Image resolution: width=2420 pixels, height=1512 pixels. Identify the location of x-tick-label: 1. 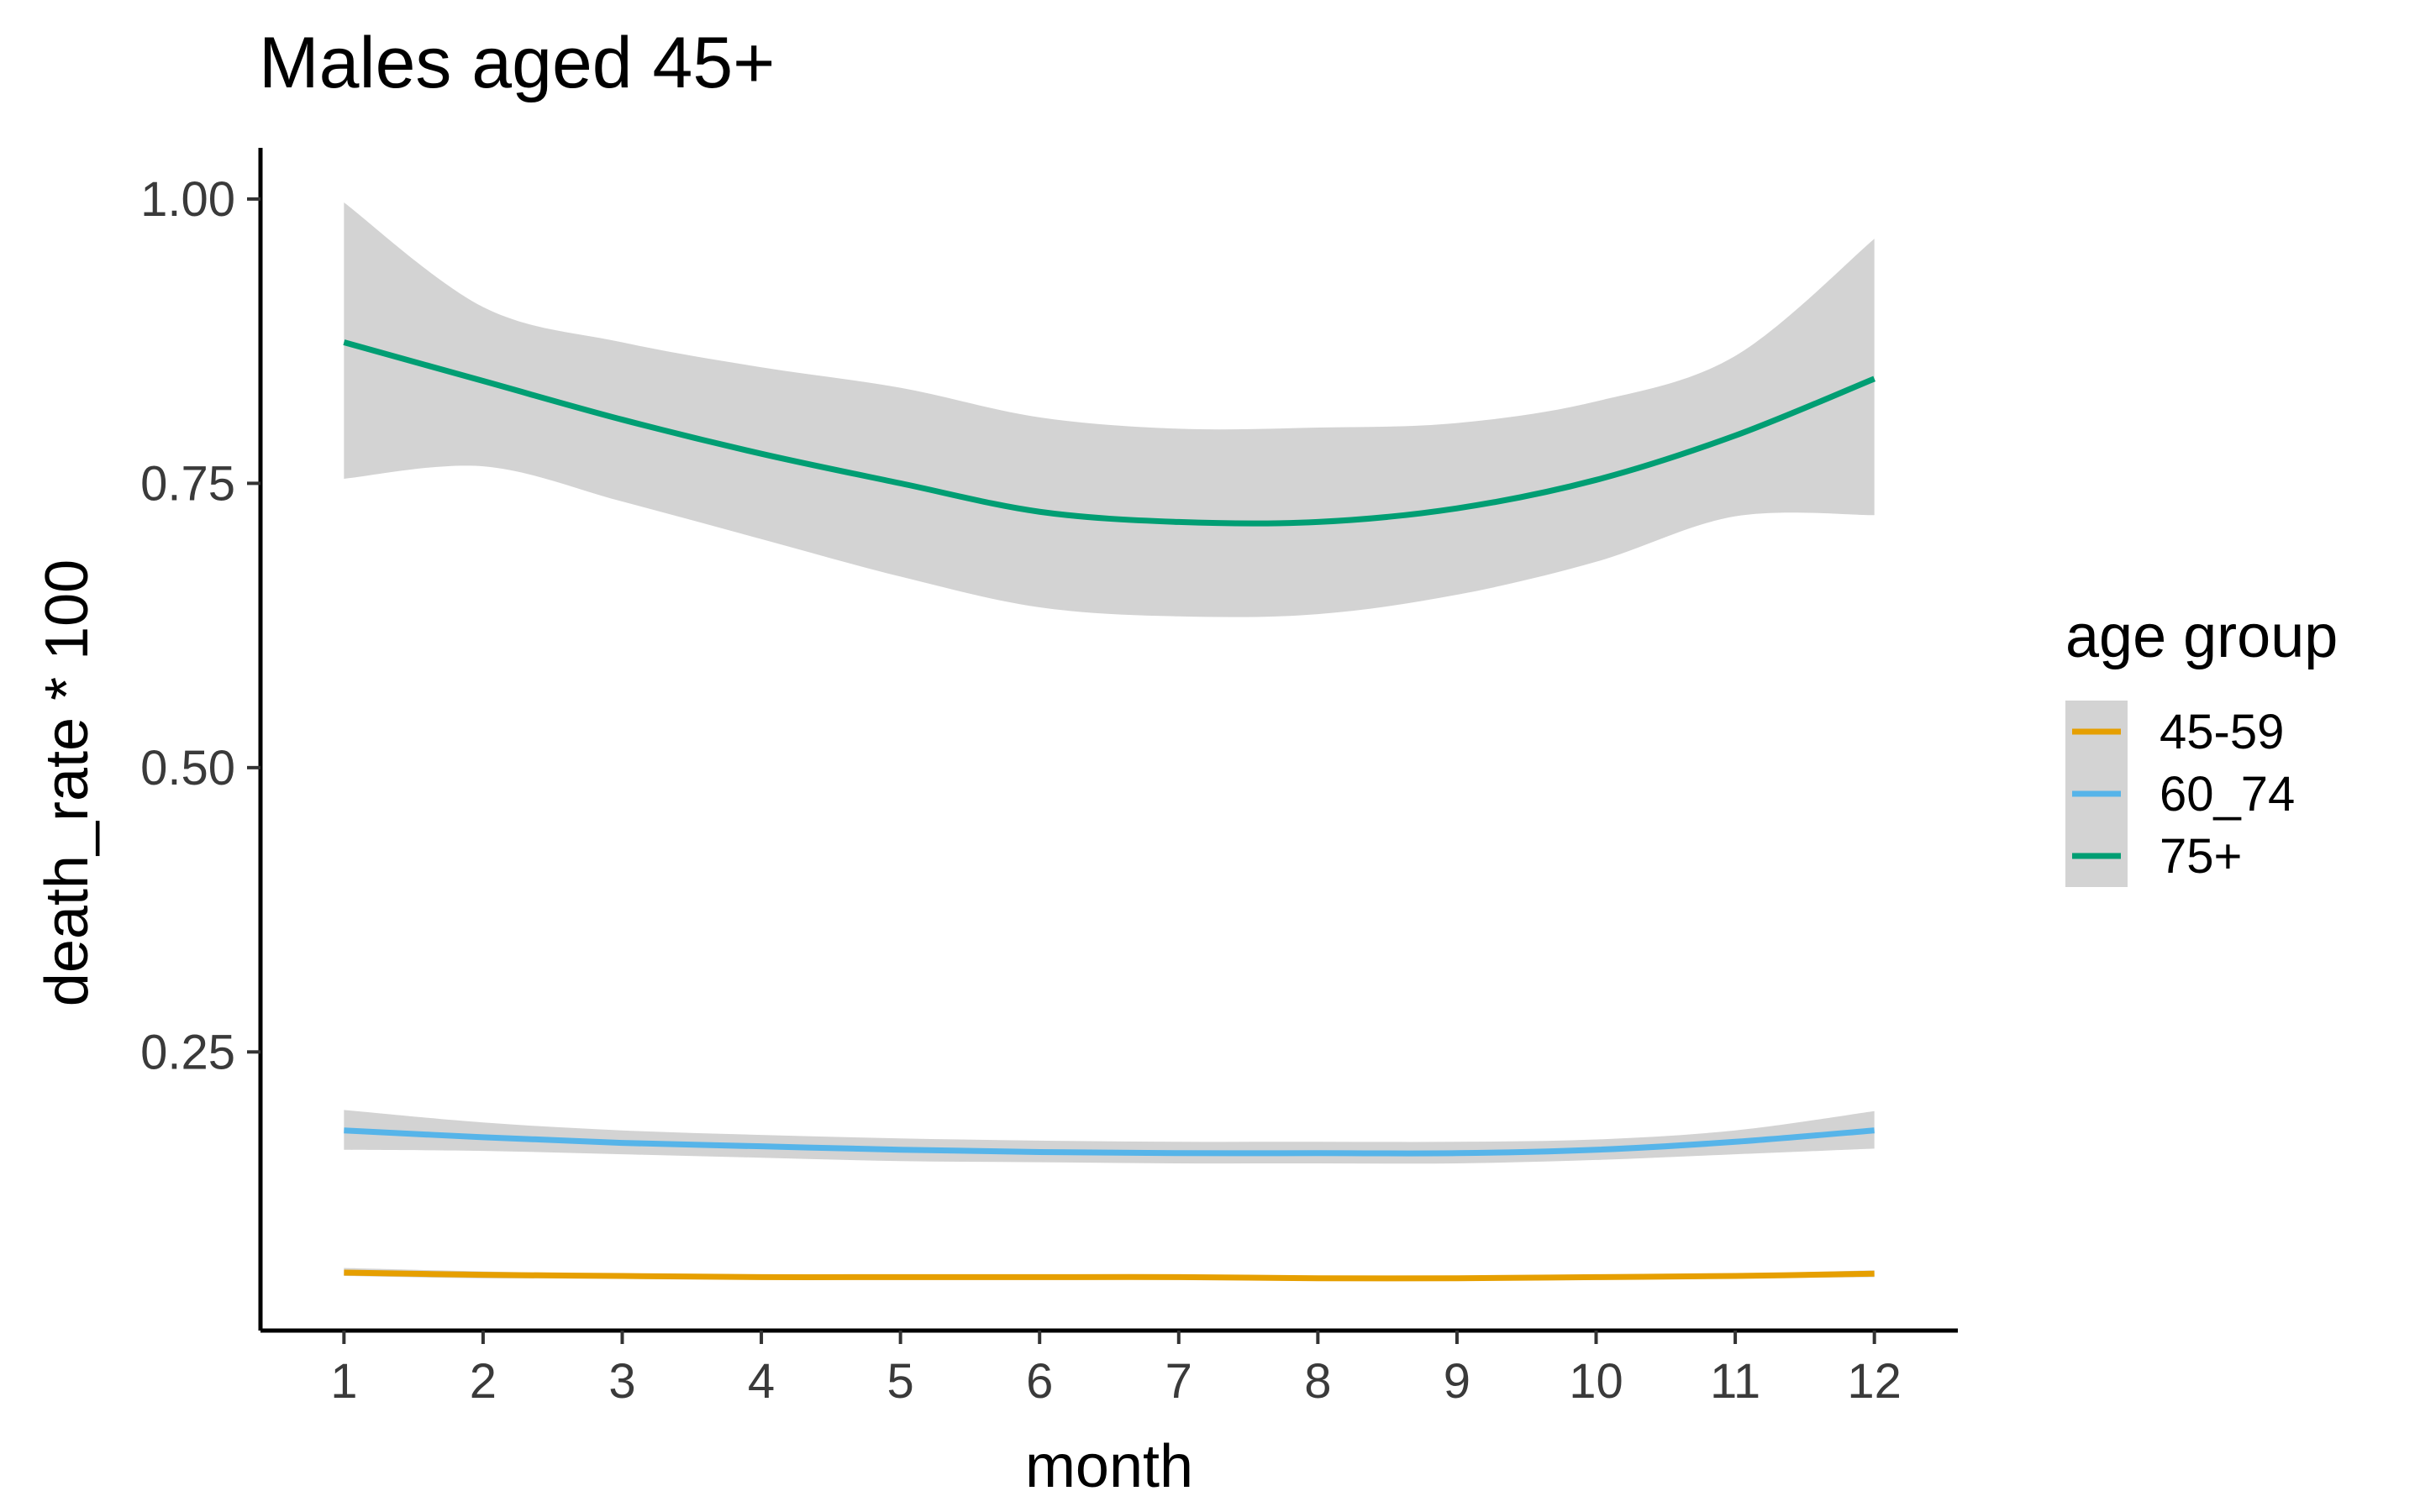
(344, 1381).